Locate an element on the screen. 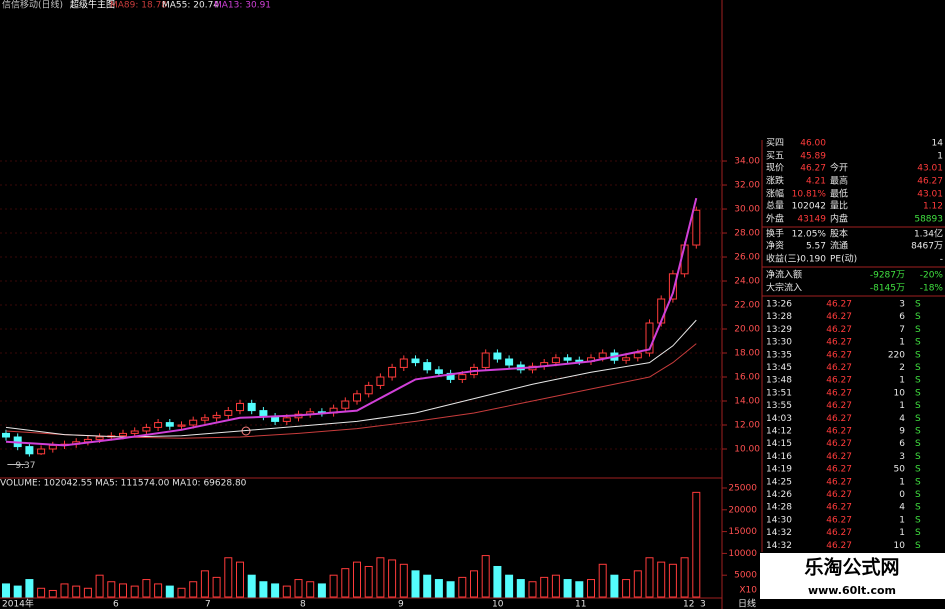 This screenshot has height=609, width=945. quote-cell: 外盘 is located at coordinates (775, 219).